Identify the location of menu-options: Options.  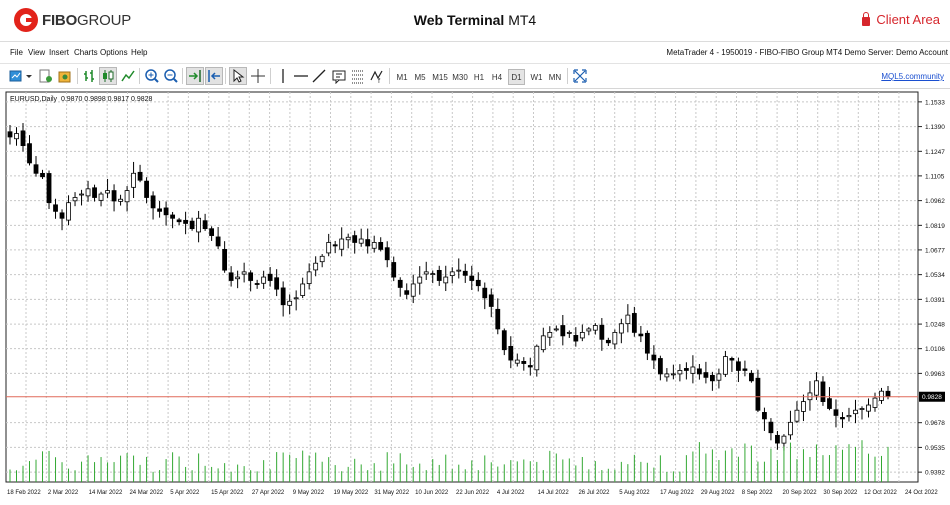
(114, 52).